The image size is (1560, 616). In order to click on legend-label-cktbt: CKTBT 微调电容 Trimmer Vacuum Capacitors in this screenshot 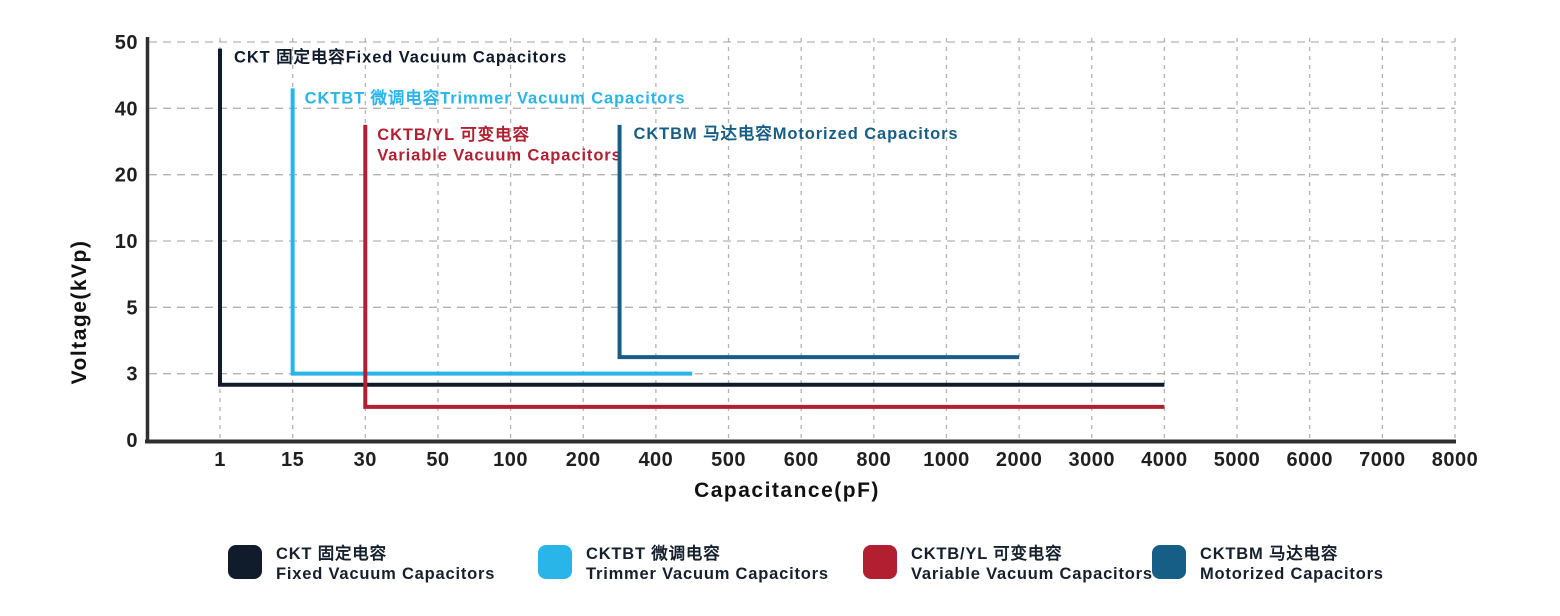, I will do `click(707, 564)`.